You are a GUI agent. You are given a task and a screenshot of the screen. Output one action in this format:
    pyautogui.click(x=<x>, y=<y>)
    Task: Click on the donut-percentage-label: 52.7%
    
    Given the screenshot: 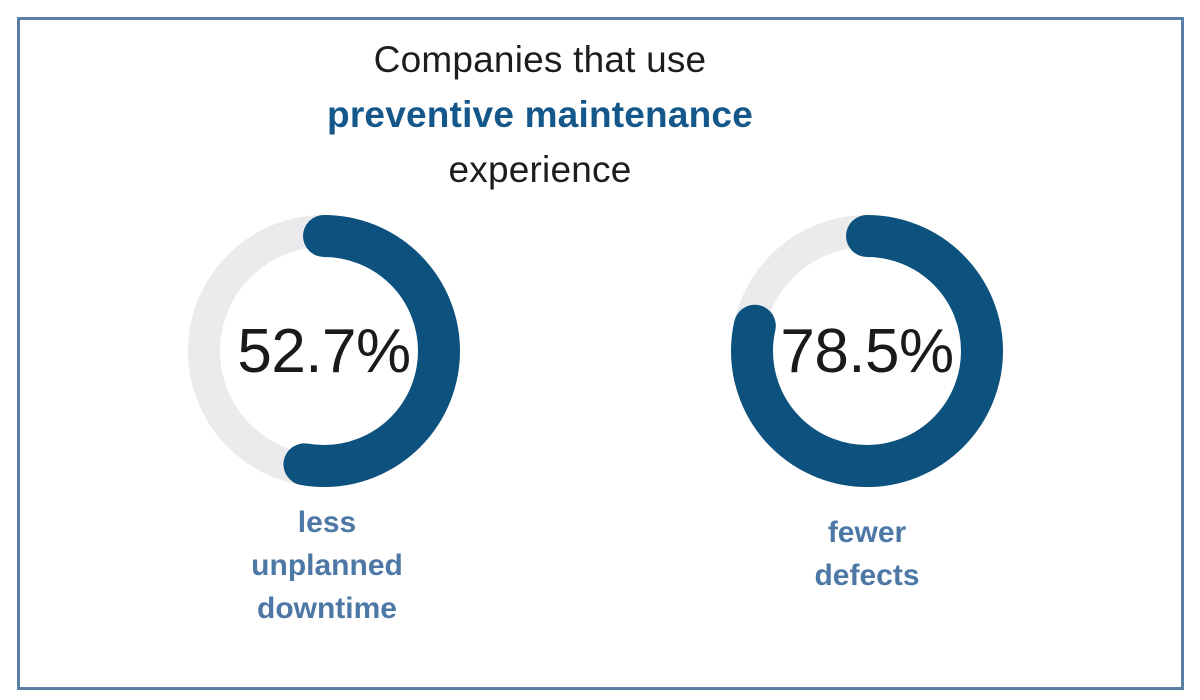 What is the action you would take?
    pyautogui.click(x=324, y=351)
    